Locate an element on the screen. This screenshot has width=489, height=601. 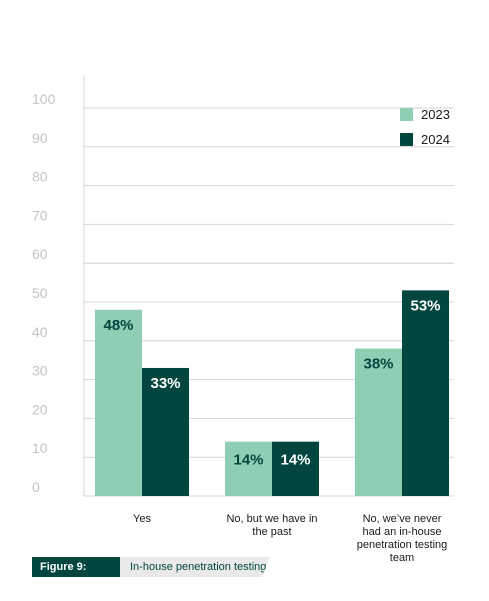
y-tick-label: 90 is located at coordinates (40, 138).